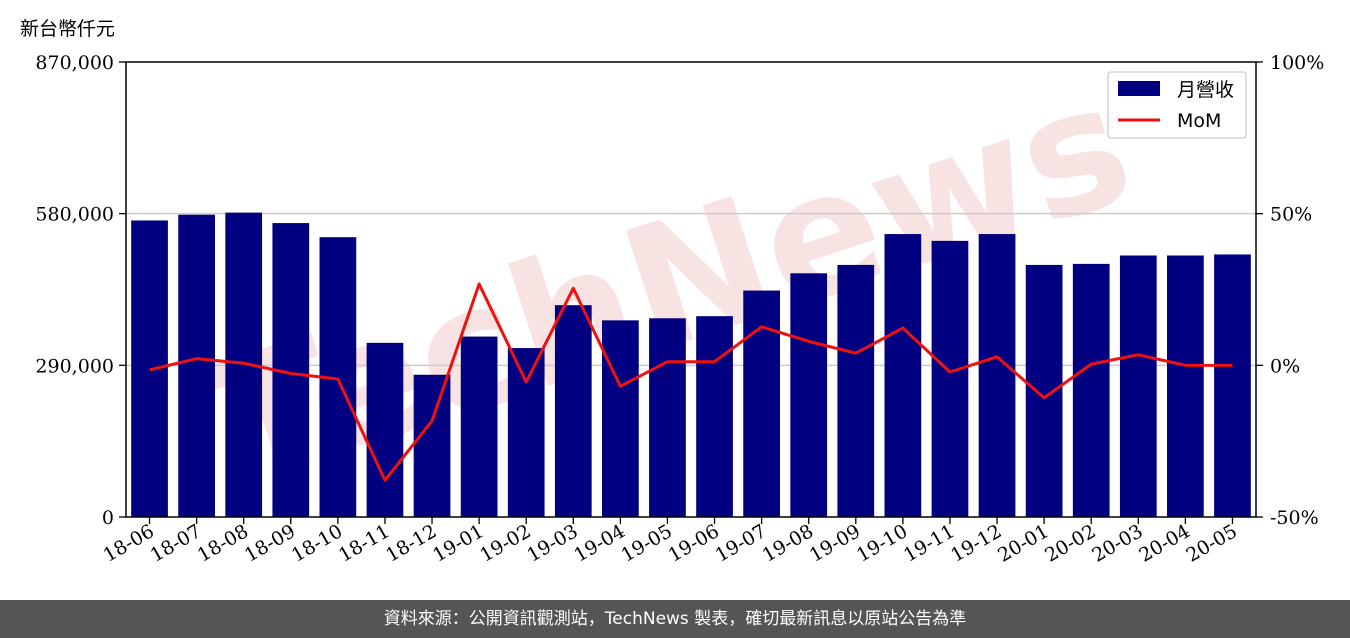 The width and height of the screenshot is (1350, 638). What do you see at coordinates (788, 543) in the screenshot?
I see `x-tick-label: 19-08` at bounding box center [788, 543].